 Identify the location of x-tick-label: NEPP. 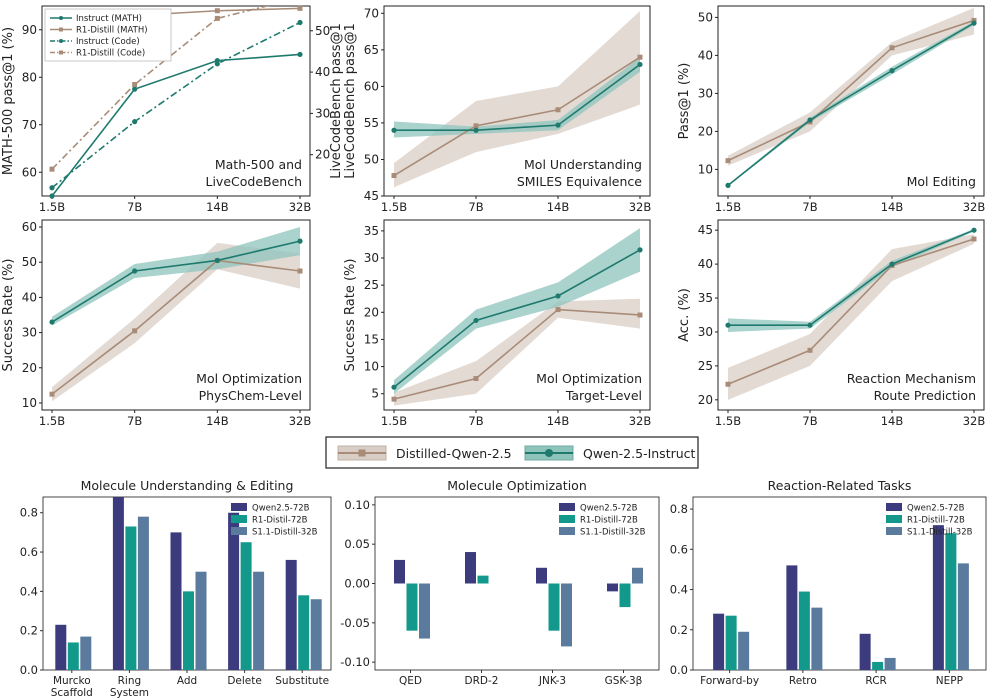
(949, 681).